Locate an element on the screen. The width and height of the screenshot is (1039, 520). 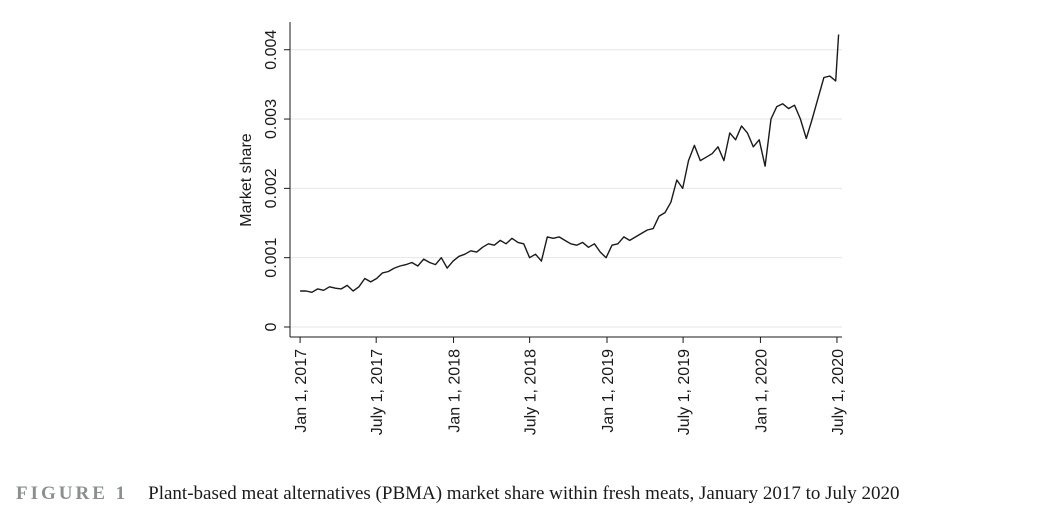
x-tick-label: July 1, 2017 is located at coordinates (377, 392).